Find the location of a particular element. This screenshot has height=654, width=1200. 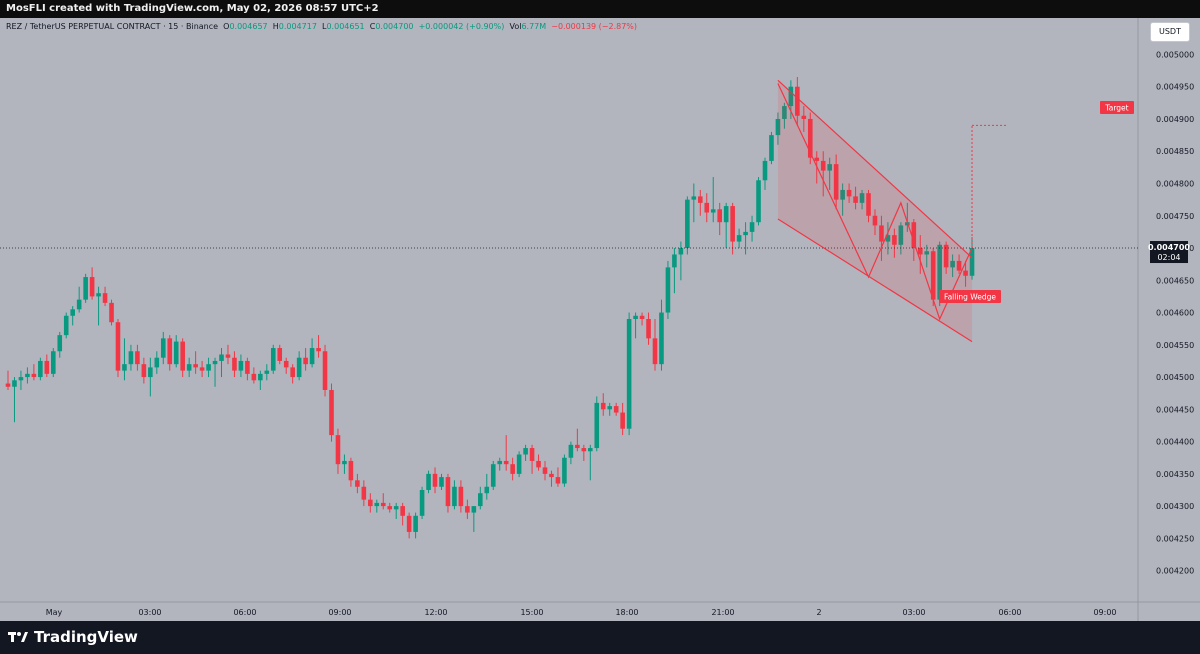

wedge-lower-line is located at coordinates (875, 280).